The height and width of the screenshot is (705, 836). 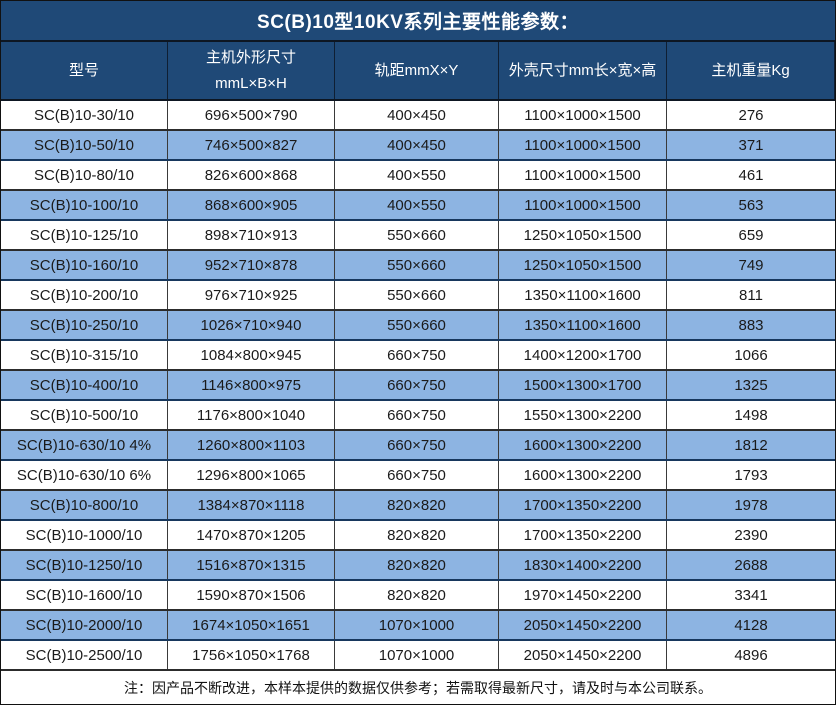 What do you see at coordinates (84, 325) in the screenshot?
I see `cell-model: SC(B)10-250/10` at bounding box center [84, 325].